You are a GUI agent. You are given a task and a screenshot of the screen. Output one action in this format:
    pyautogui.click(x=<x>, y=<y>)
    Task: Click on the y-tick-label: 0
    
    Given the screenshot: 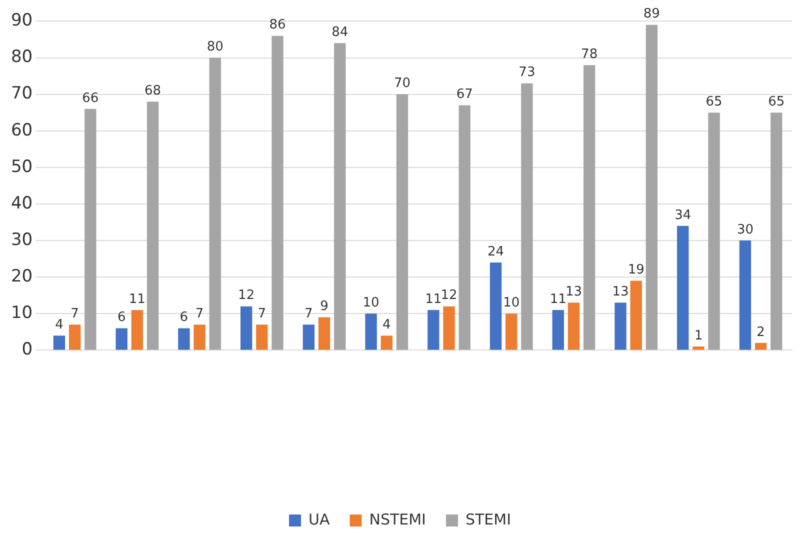 What is the action you would take?
    pyautogui.click(x=27, y=350)
    